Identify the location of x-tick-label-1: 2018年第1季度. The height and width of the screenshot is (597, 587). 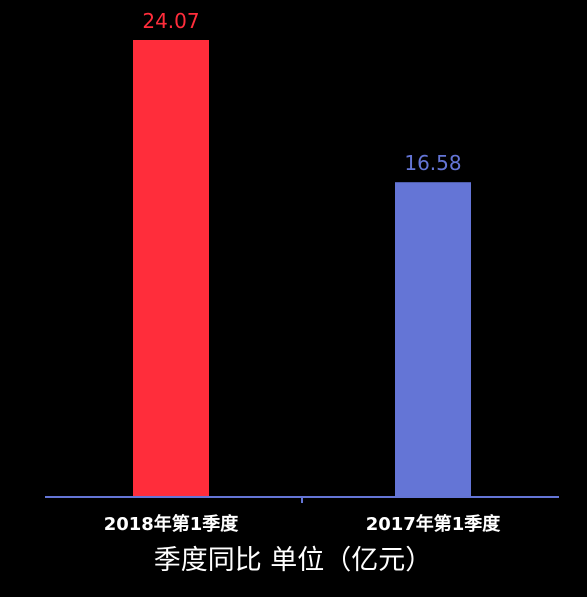
(172, 524).